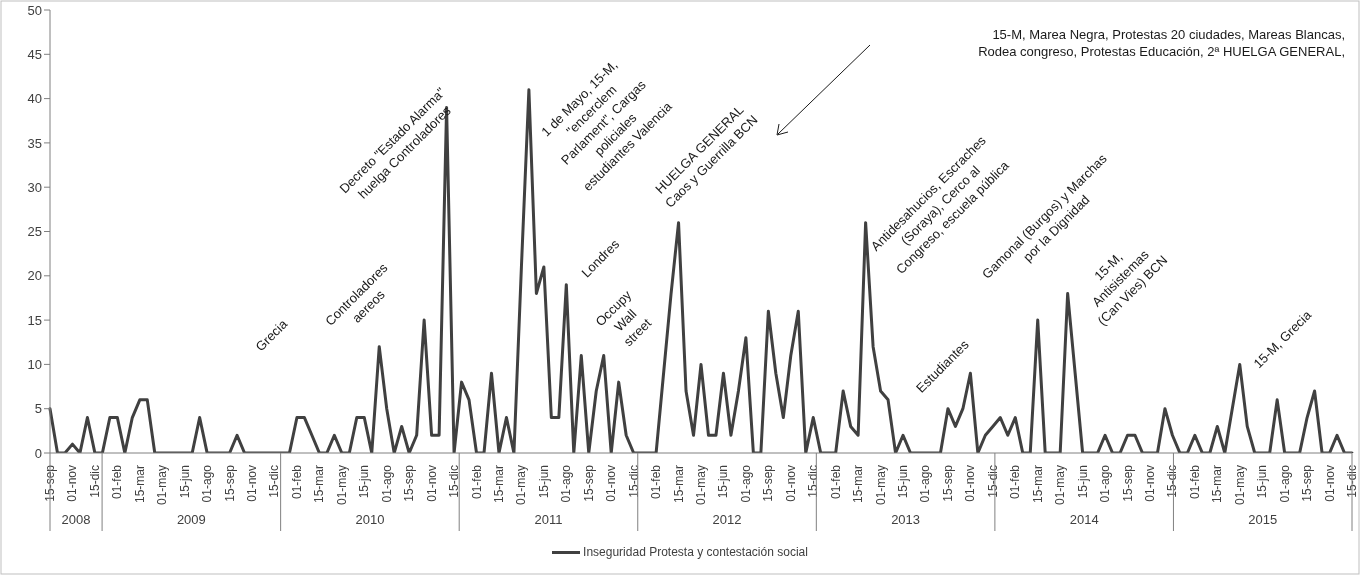  Describe the element at coordinates (695, 552) in the screenshot. I see `legend-label: Inseguridad Protesta y contestación social` at that location.